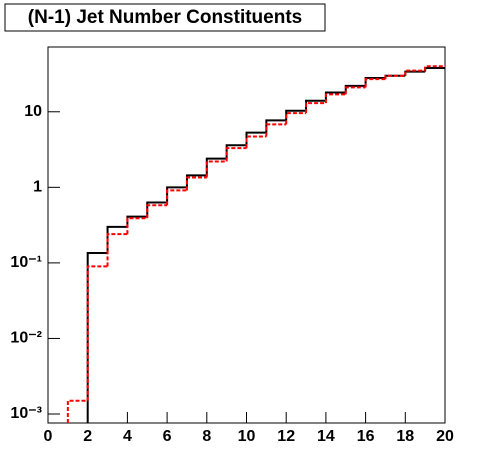  I want to click on y-tick-label: 10⁻³, so click(26, 413).